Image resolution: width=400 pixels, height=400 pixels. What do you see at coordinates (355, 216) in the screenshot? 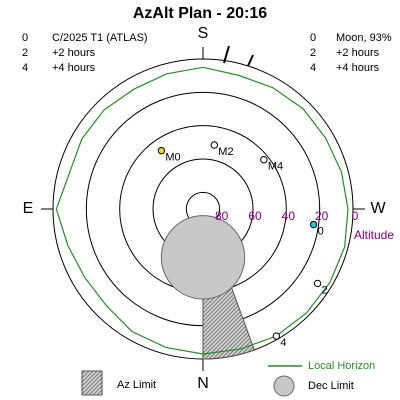
I see `alt-tick-label: 0` at bounding box center [355, 216].